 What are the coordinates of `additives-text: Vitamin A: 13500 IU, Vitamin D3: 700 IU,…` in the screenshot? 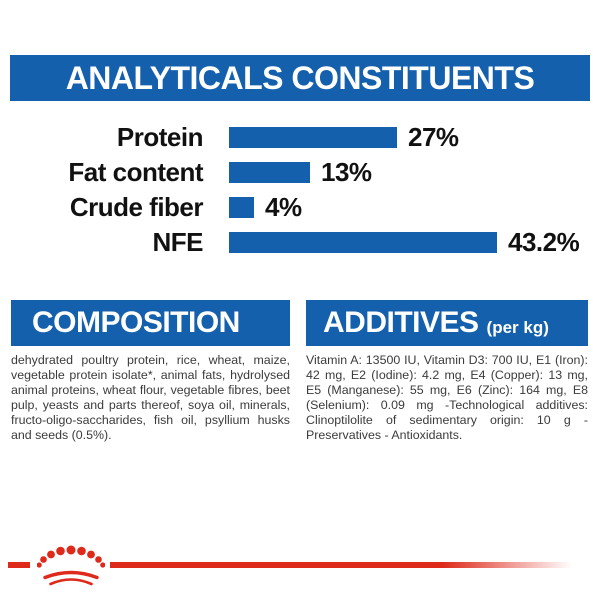 It's located at (447, 397).